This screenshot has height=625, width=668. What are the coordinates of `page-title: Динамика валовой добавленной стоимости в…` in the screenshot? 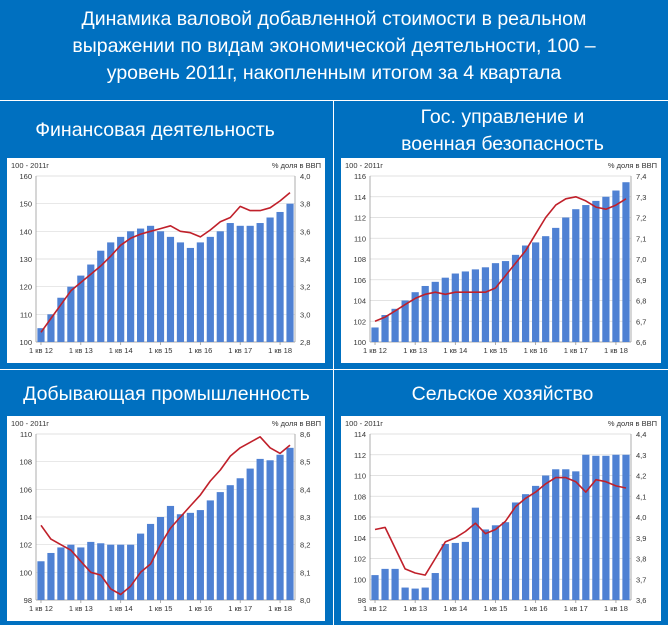 It's located at (334, 46).